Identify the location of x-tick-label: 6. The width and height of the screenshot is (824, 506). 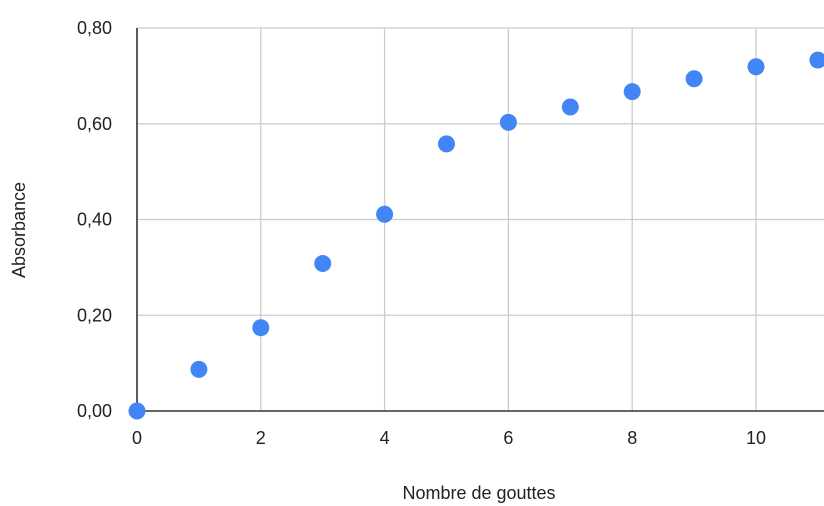
(508, 438).